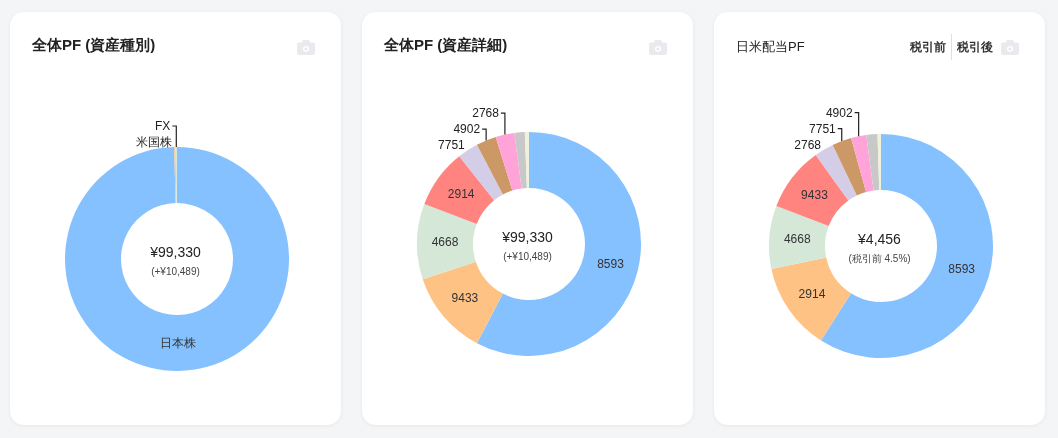  What do you see at coordinates (162, 126) in the screenshot?
I see `slice-label: FX` at bounding box center [162, 126].